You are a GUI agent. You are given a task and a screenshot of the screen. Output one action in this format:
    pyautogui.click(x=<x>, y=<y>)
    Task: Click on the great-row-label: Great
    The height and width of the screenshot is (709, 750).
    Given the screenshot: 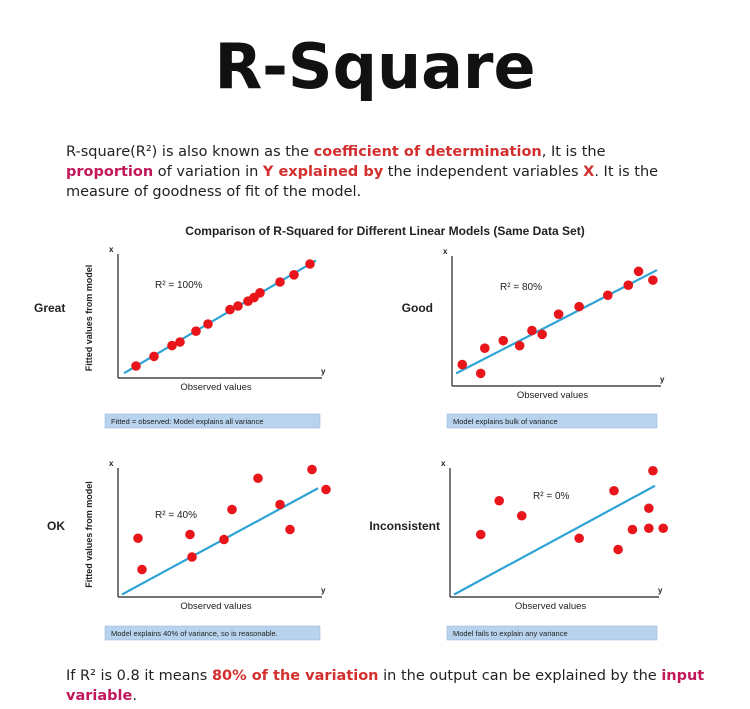 What is the action you would take?
    pyautogui.click(x=49, y=308)
    